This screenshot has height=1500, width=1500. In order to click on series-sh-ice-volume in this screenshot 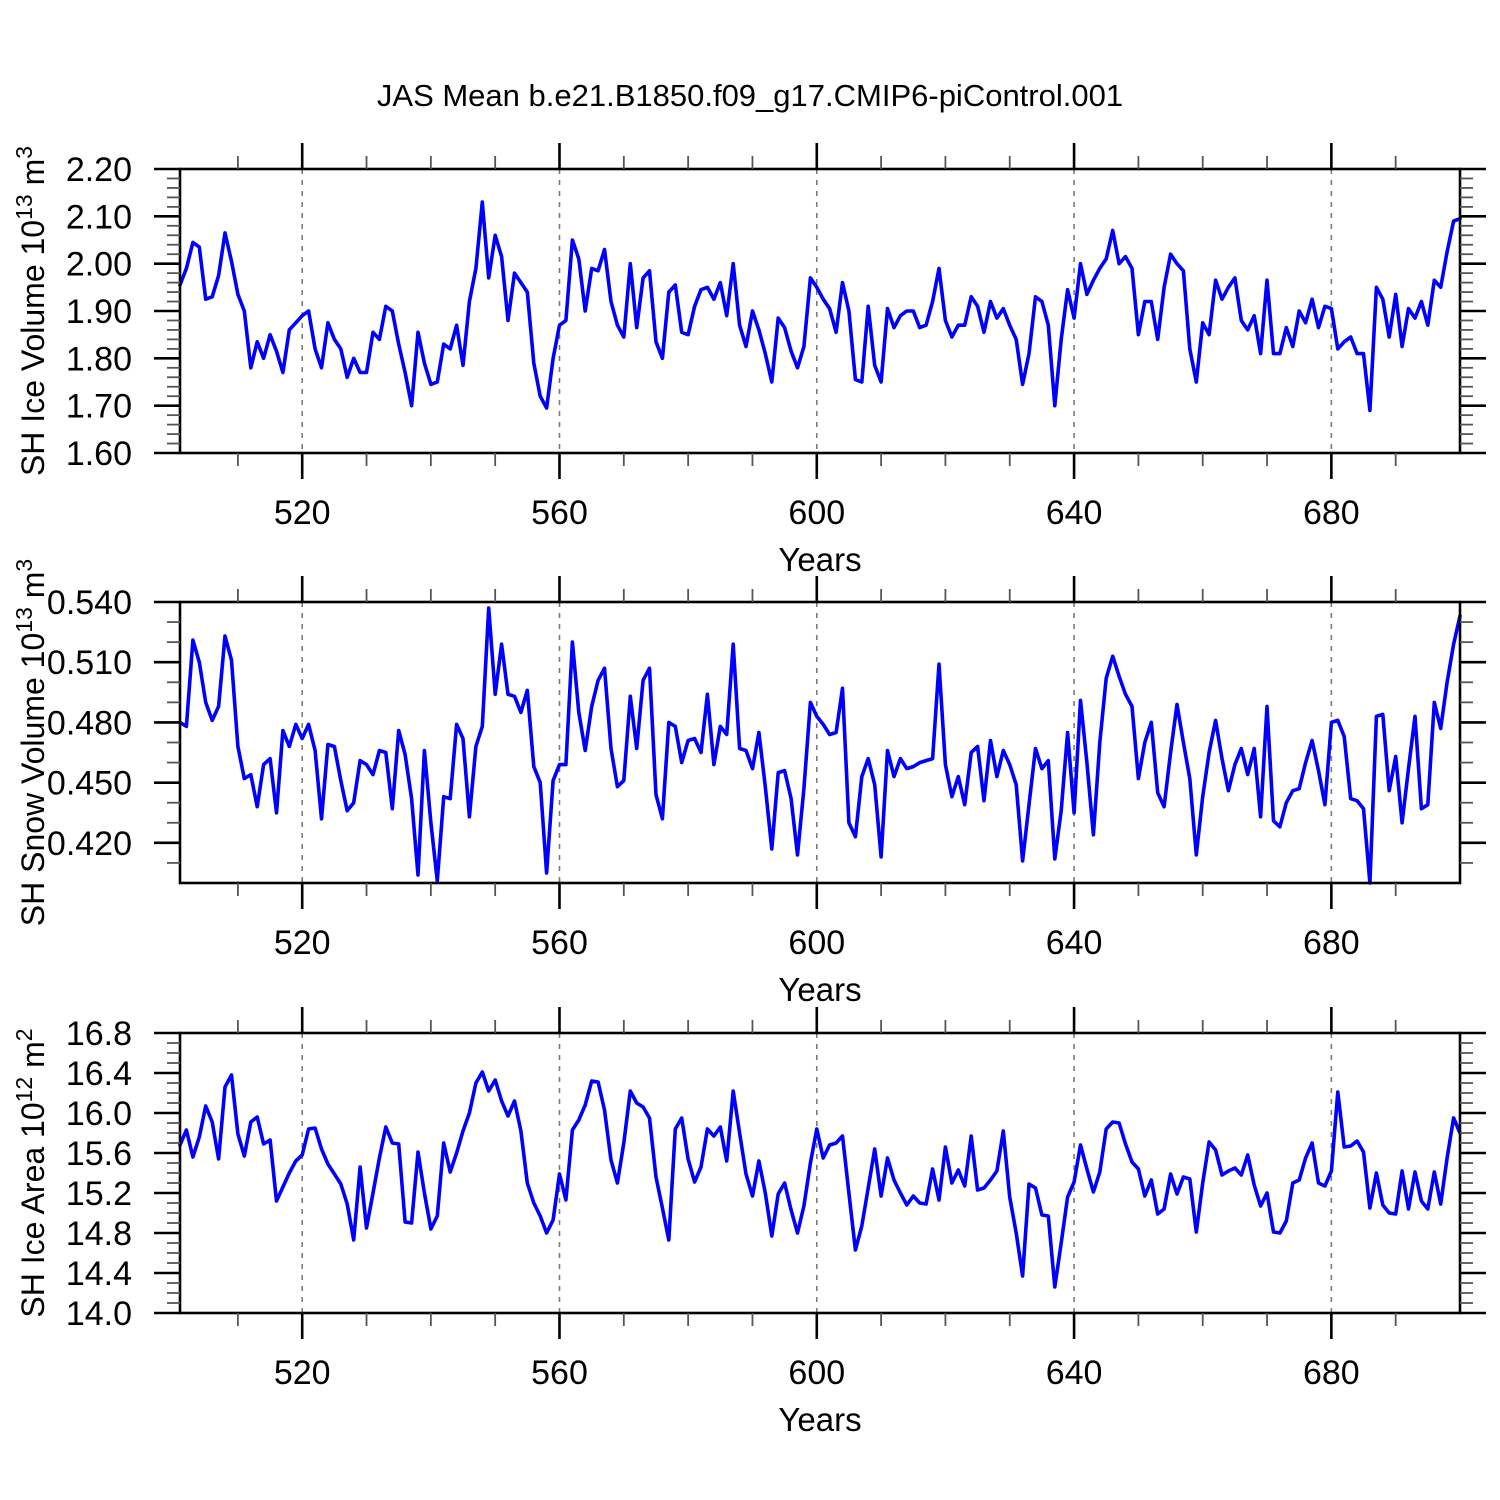, I will do `click(820, 306)`.